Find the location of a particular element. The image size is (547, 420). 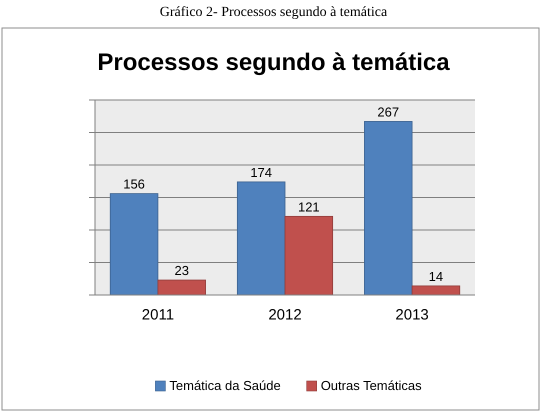

data-label: 14 is located at coordinates (436, 276).